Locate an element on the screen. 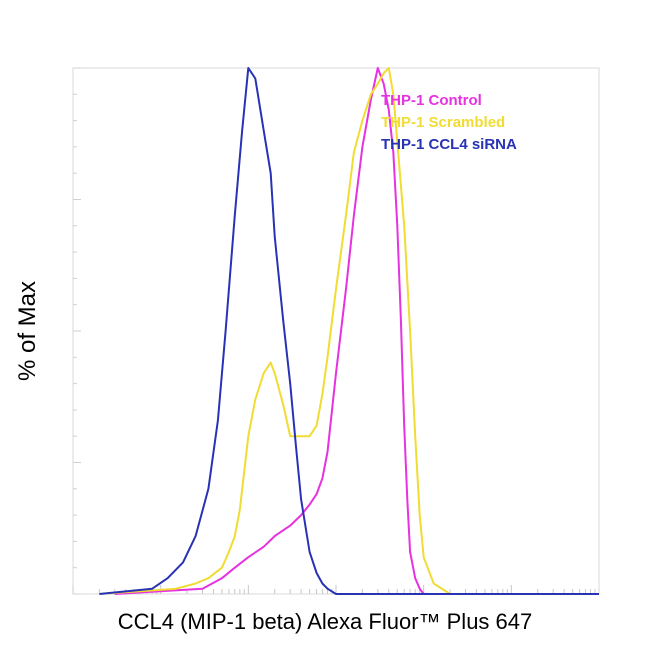  x-axis-title: CCL4 (MIP-1 beta) Alexa Fluor™ Plus 647 is located at coordinates (325, 621).